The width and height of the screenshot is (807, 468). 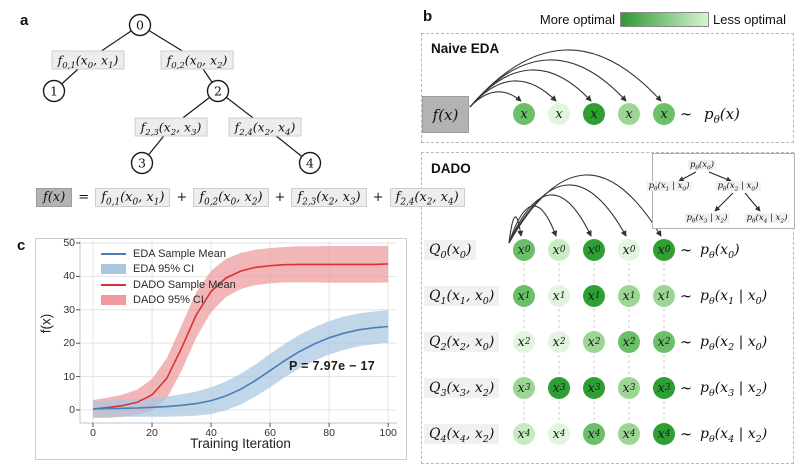 I want to click on inset-arrows, so click(x=719, y=191).